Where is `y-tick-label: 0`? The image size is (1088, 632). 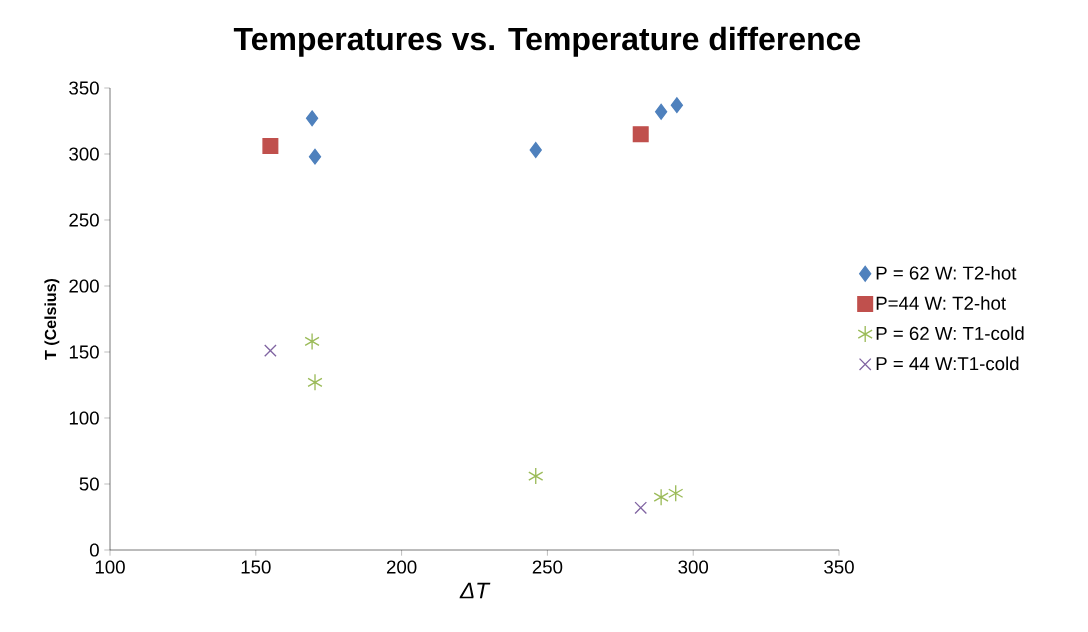
y-tick-label: 0 is located at coordinates (94, 550).